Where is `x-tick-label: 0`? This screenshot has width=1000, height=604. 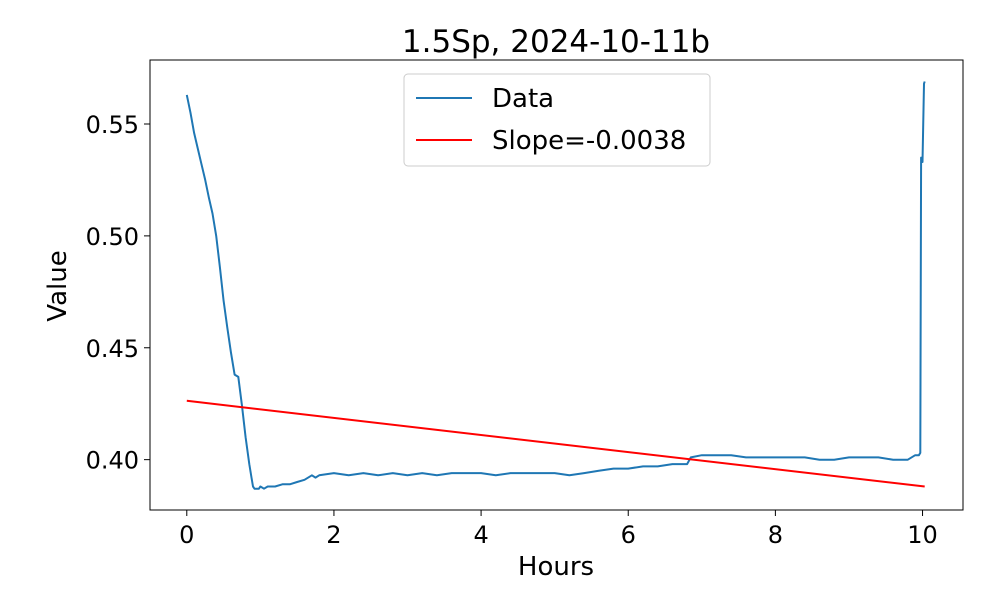
x-tick-label: 0 is located at coordinates (186, 535).